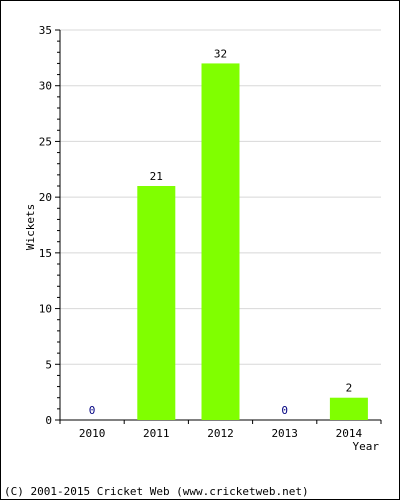  I want to click on value-label-2013: 0, so click(284, 410).